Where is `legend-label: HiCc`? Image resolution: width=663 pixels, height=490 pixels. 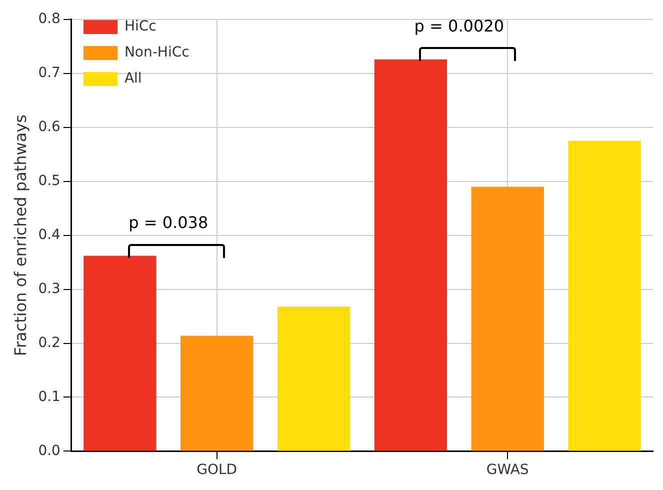 legend-label: HiCc is located at coordinates (140, 26).